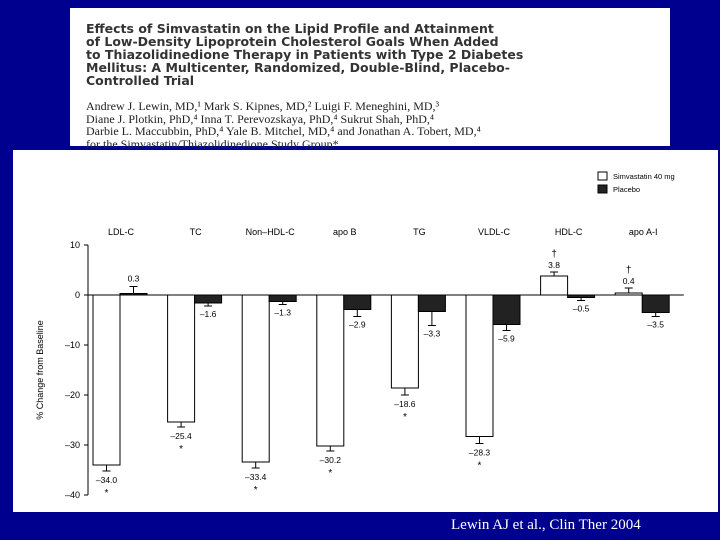  Describe the element at coordinates (569, 232) in the screenshot. I see `category-label: HDL-C` at that location.